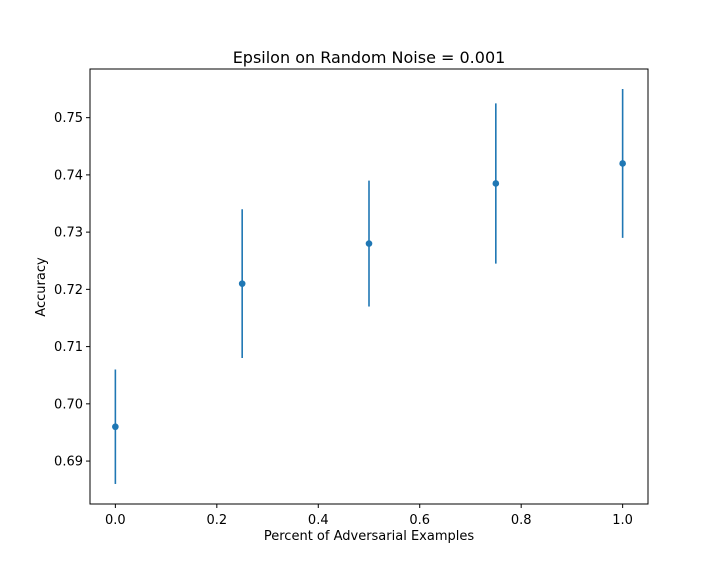 This screenshot has height=576, width=720. I want to click on x-tick-label: 0.2, so click(216, 520).